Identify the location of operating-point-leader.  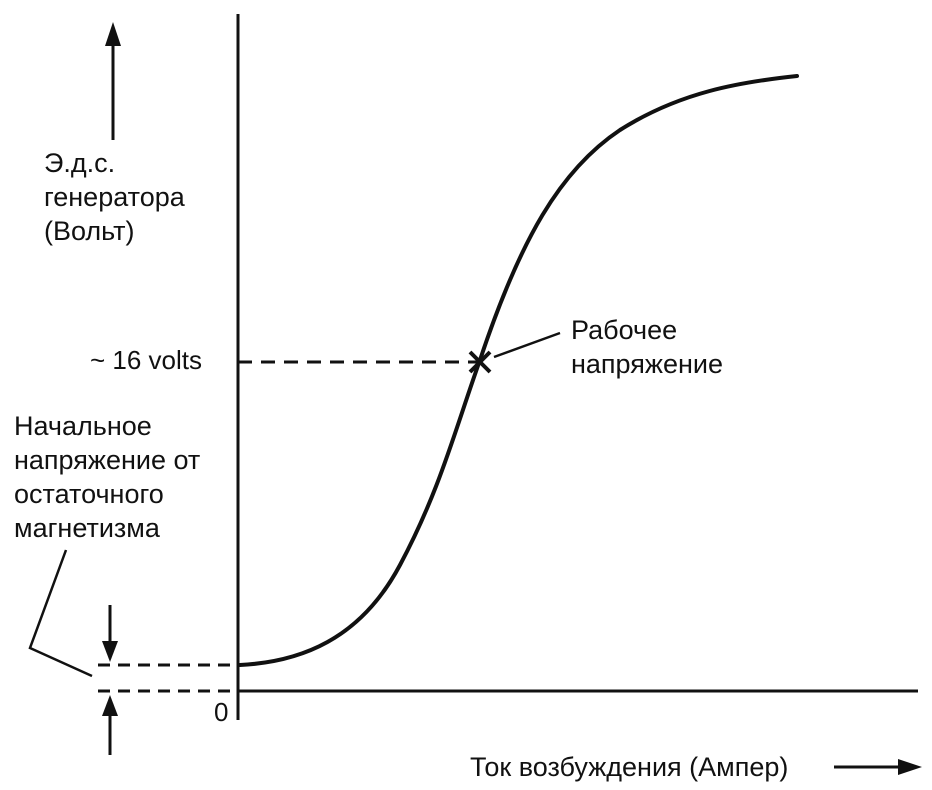
(527, 345).